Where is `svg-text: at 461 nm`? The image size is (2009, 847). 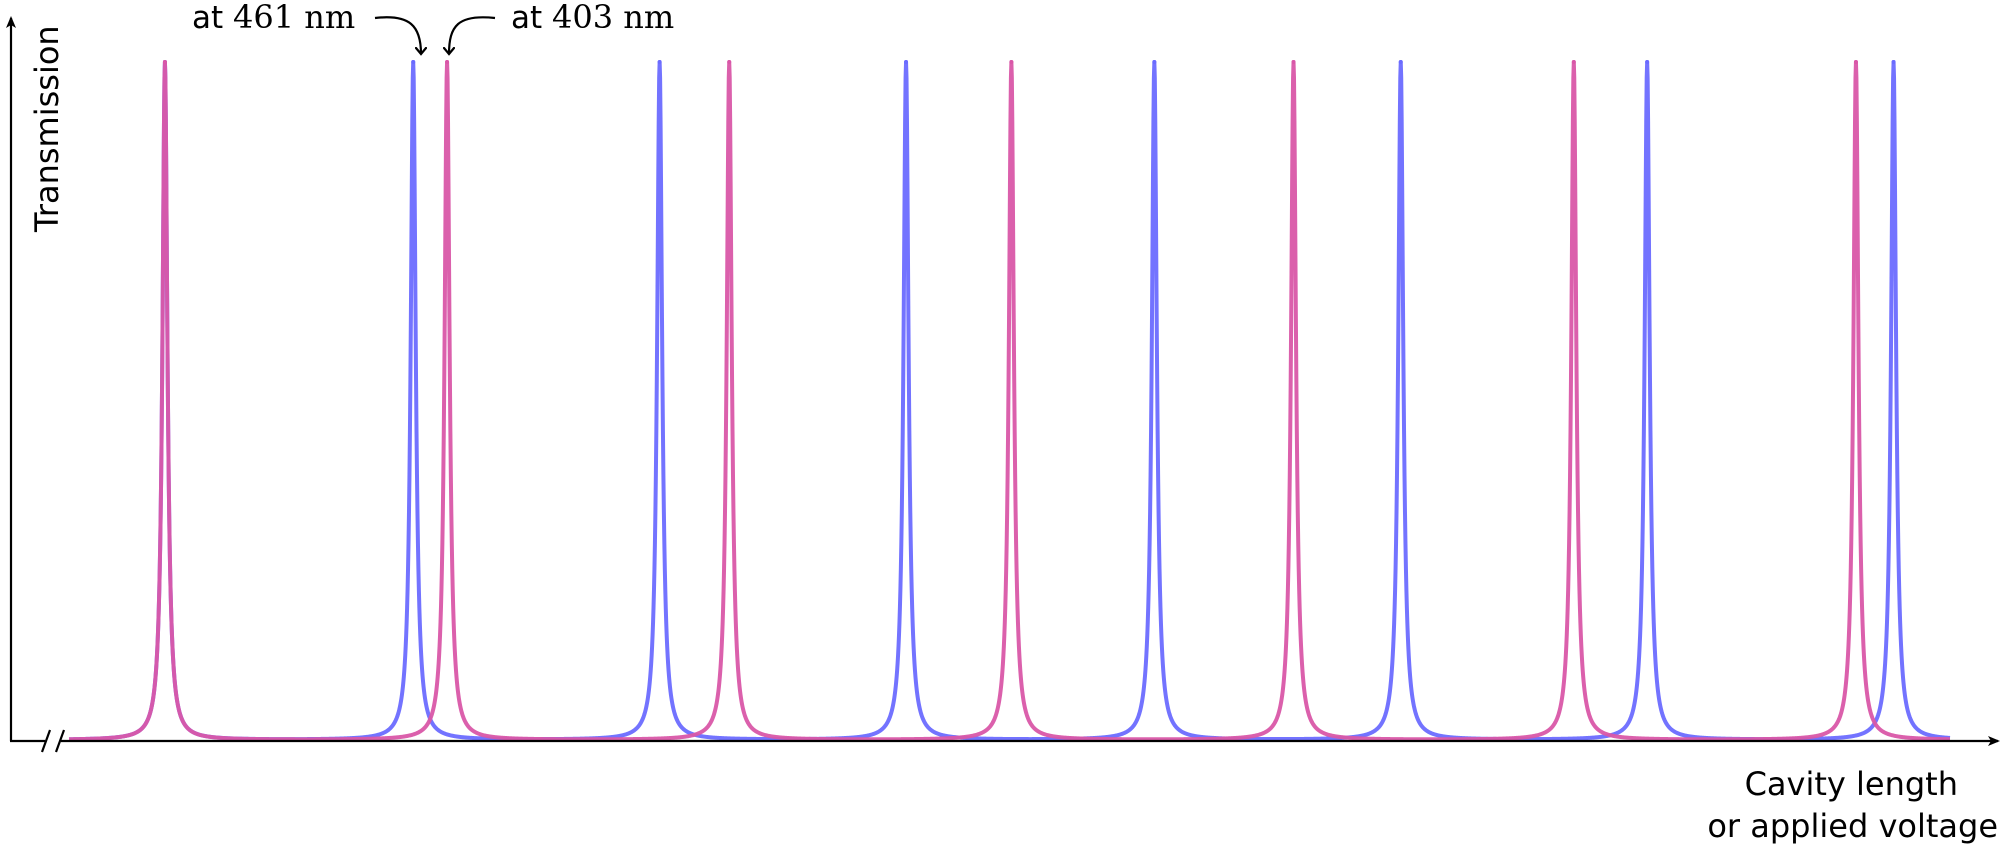 svg-text: at 461 nm is located at coordinates (273, 18).